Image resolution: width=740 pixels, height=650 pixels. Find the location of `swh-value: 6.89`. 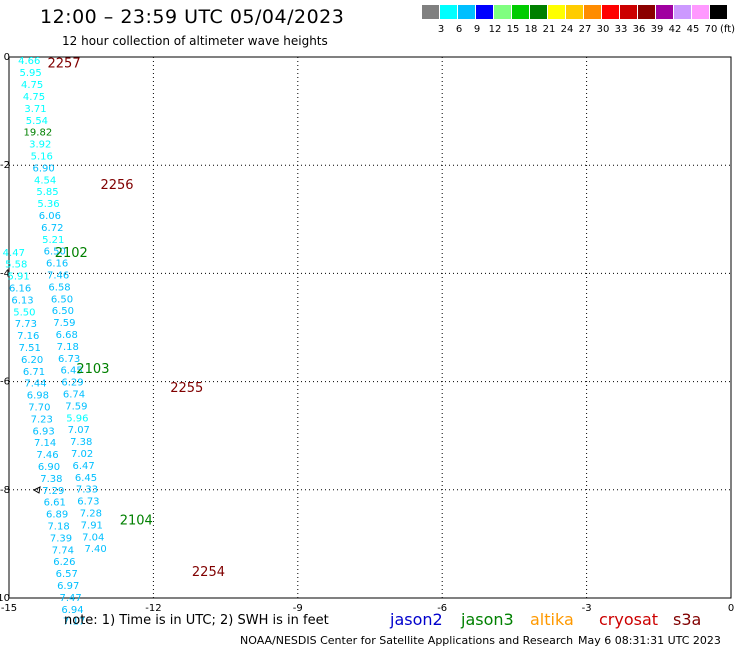

swh-value: 6.89 is located at coordinates (57, 515).